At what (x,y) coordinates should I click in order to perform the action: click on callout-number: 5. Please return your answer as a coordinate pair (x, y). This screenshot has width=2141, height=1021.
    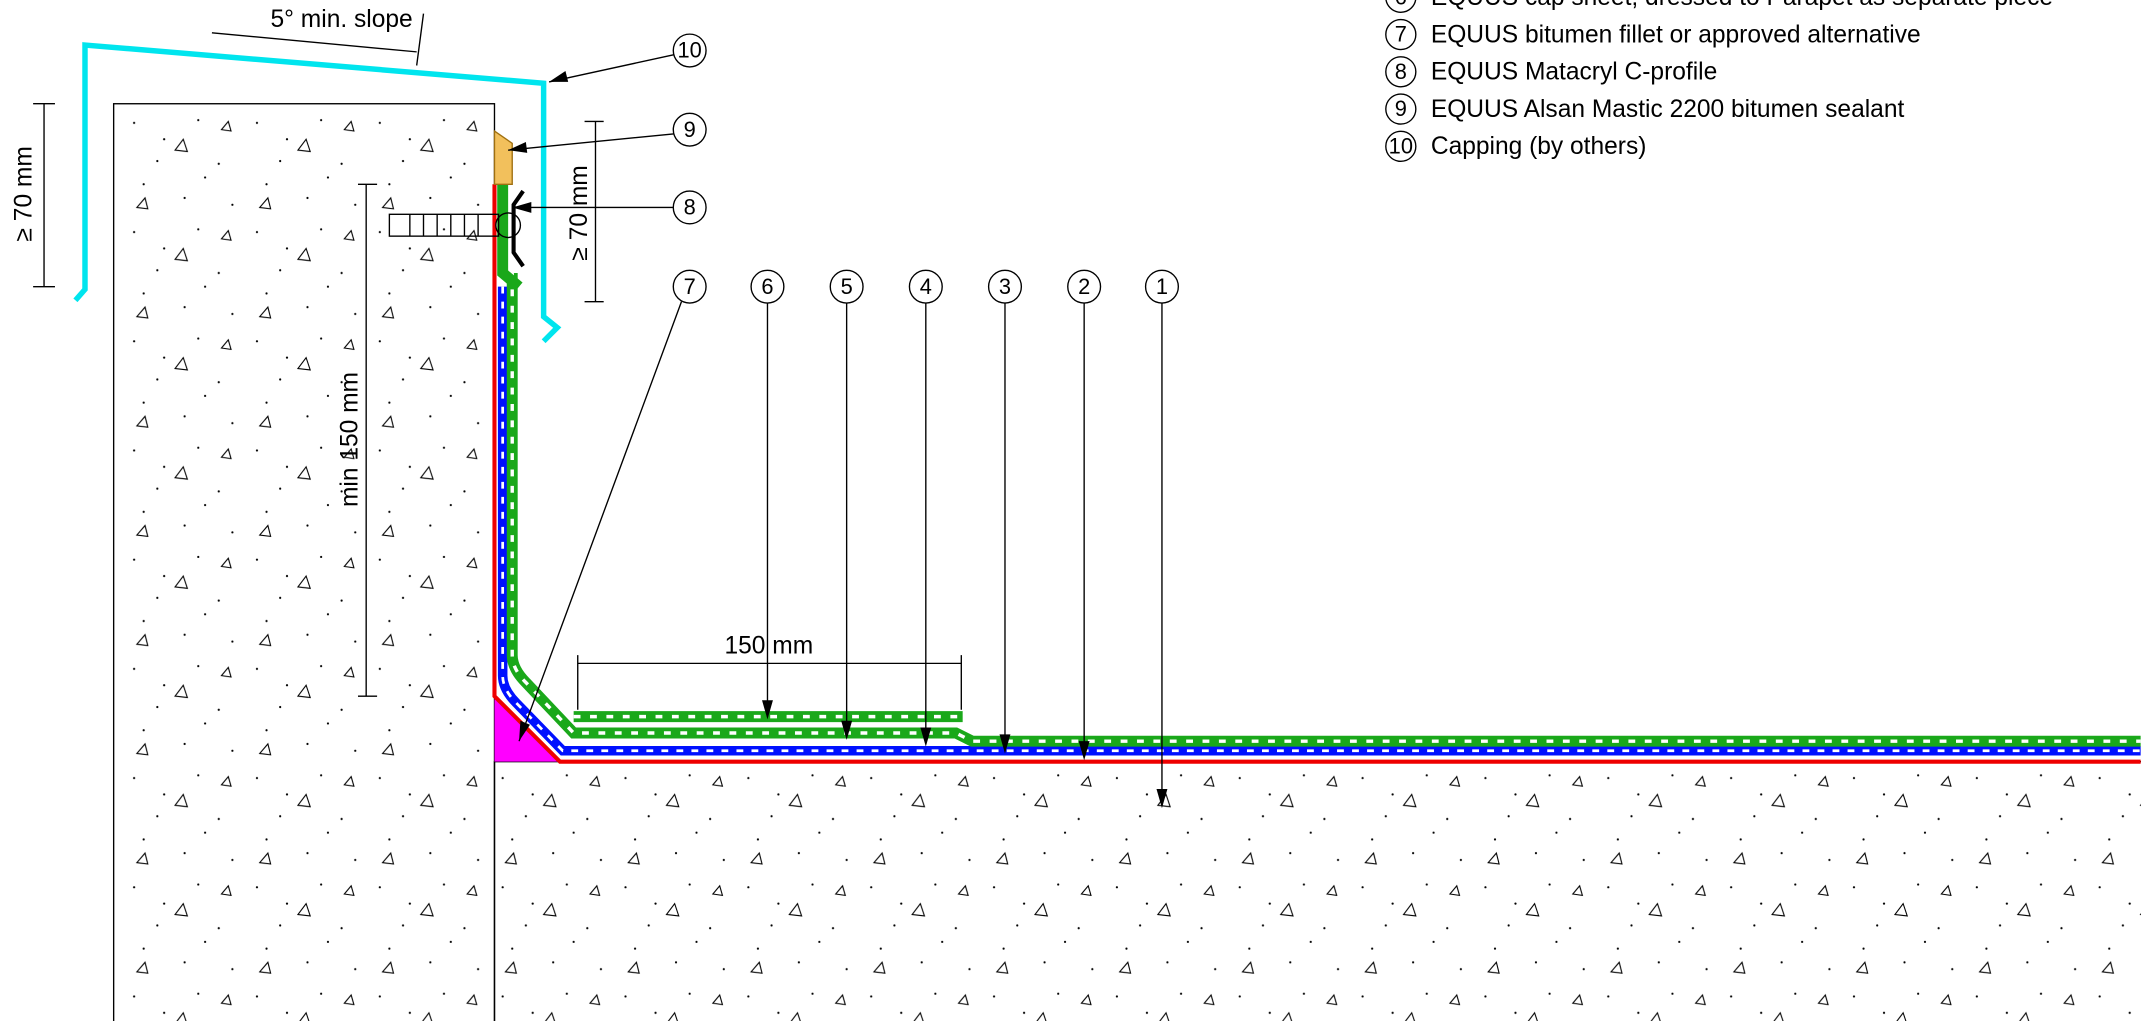
    Looking at the image, I should click on (847, 286).